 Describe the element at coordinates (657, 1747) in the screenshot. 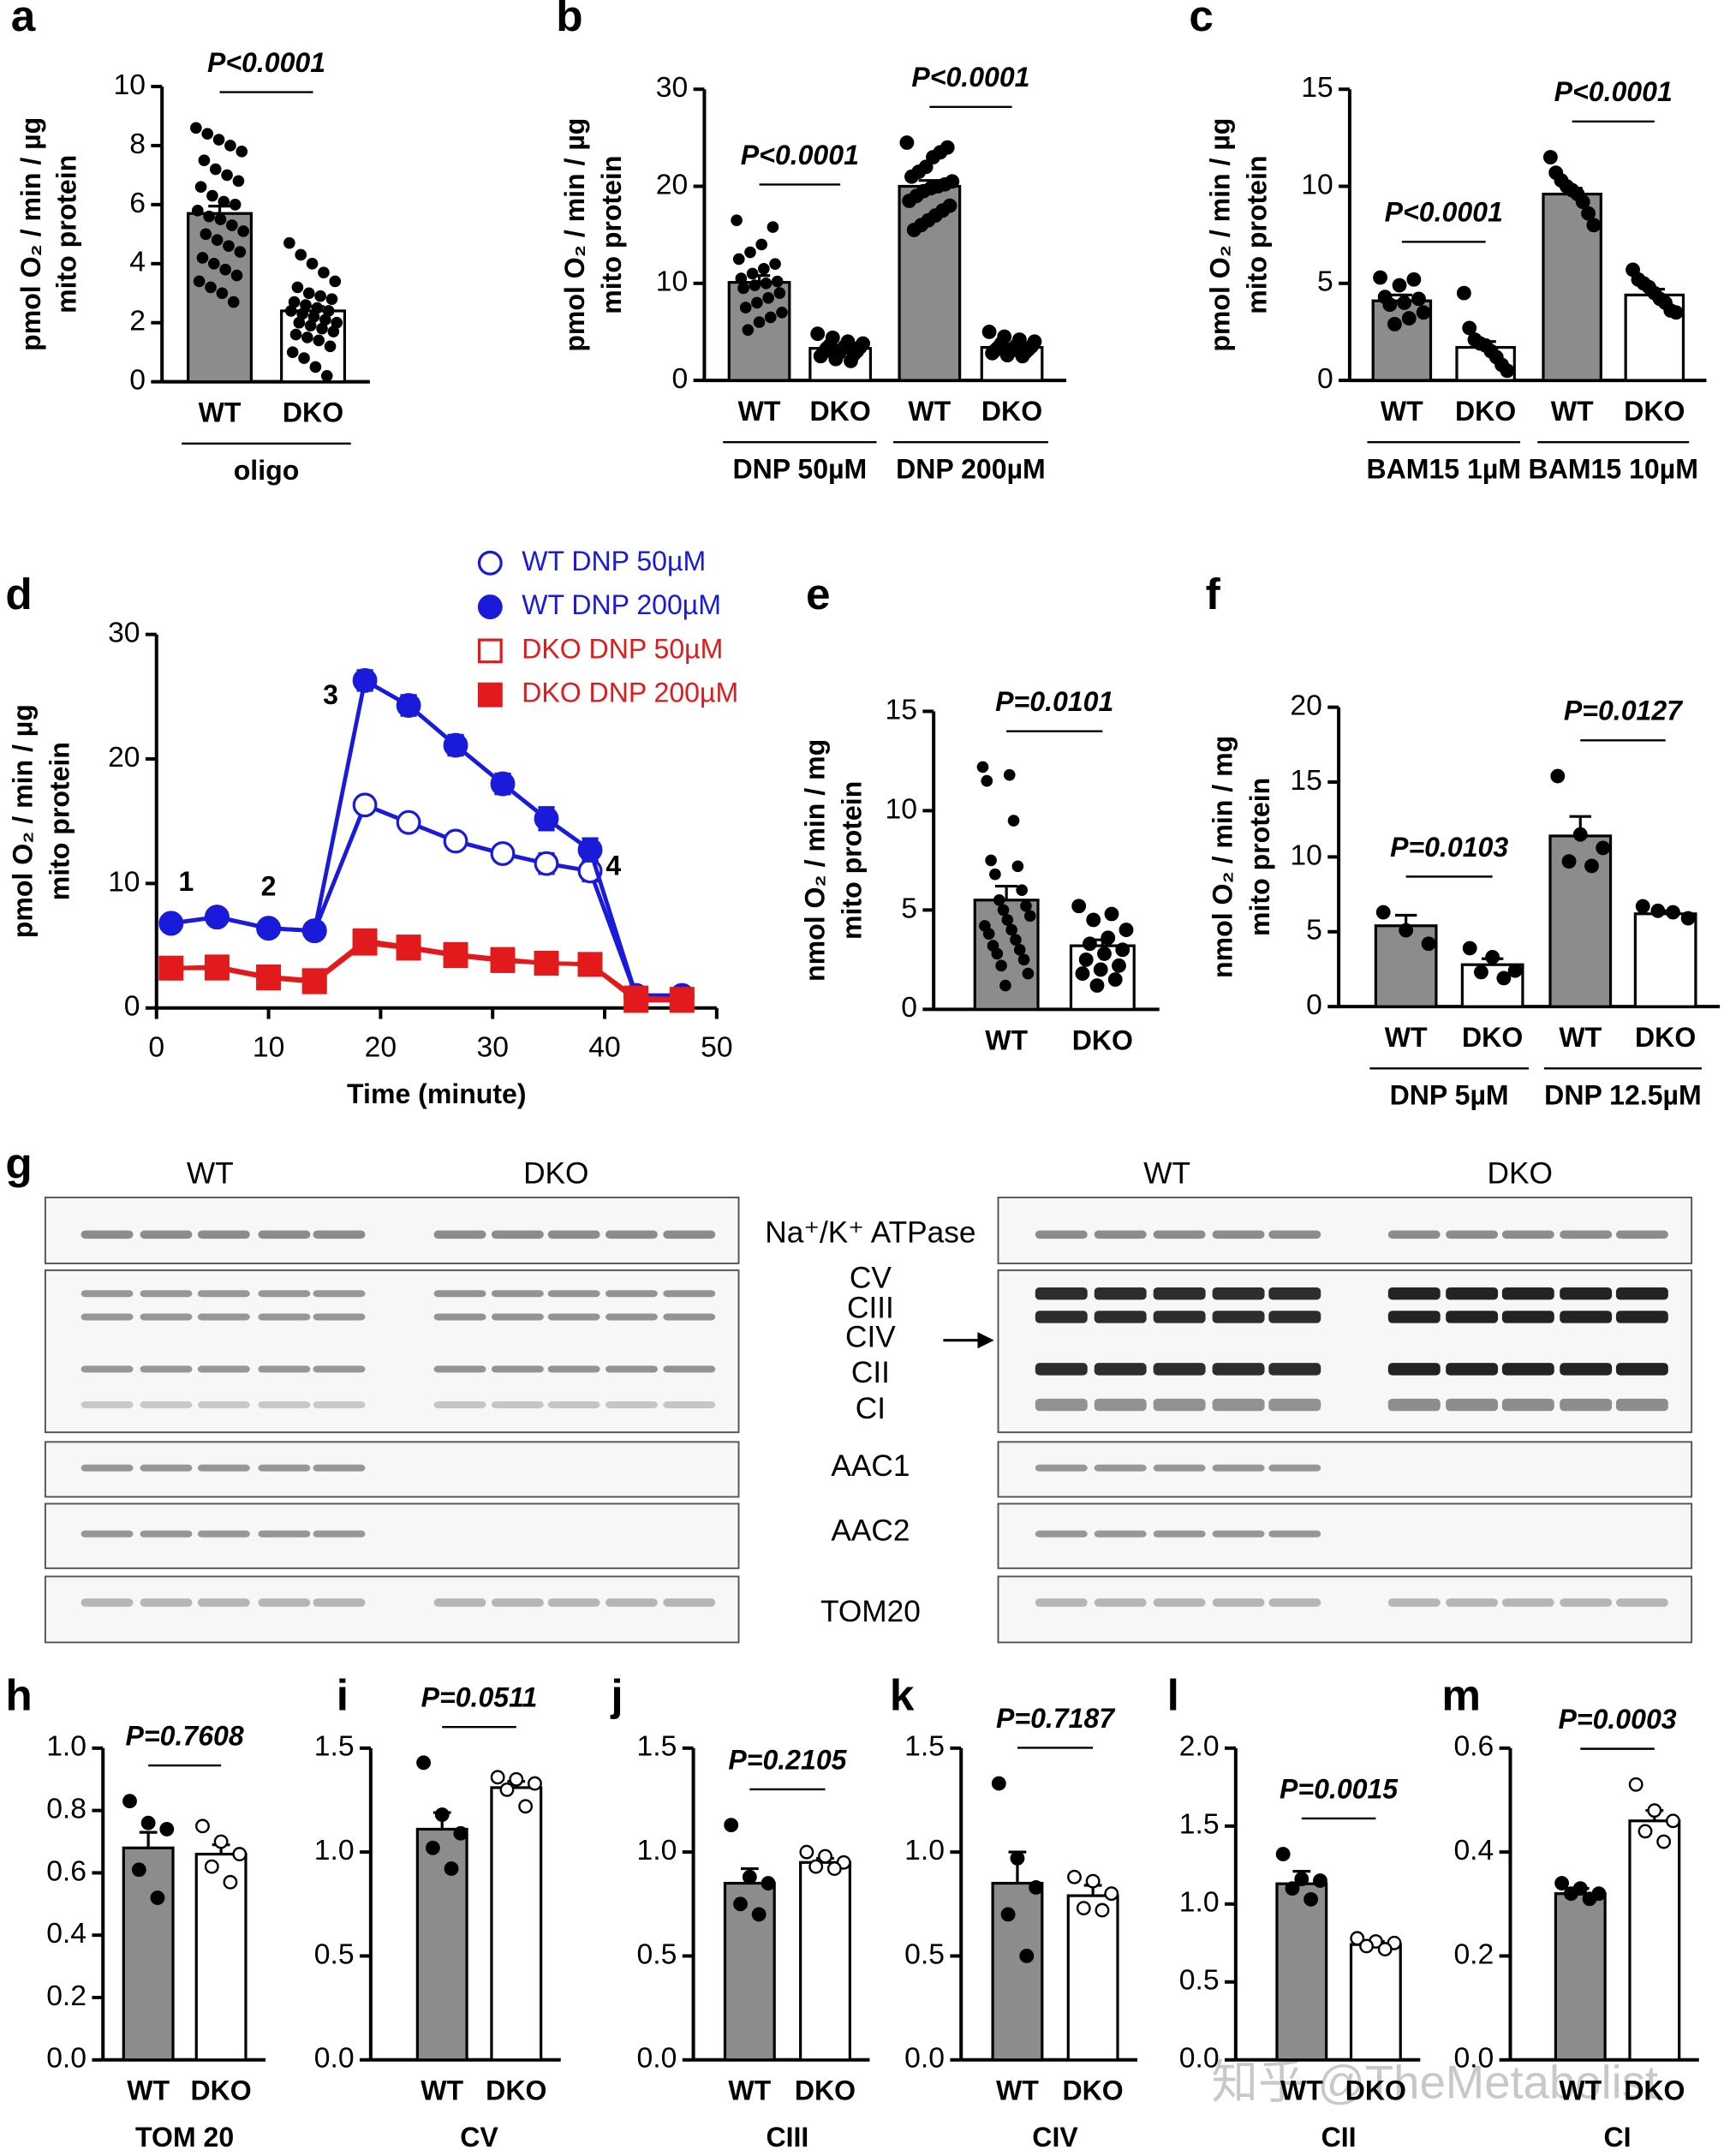

I see `y-tick-label: 1.5` at that location.